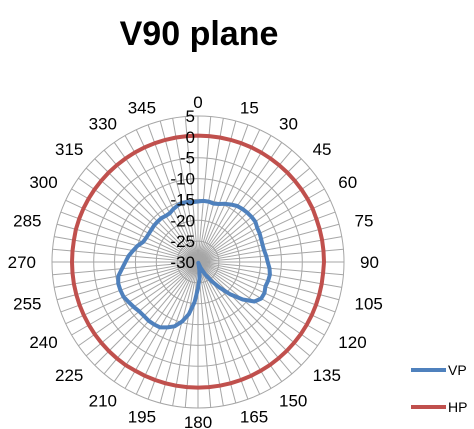 The height and width of the screenshot is (429, 474). What do you see at coordinates (43, 182) in the screenshot?
I see `angle-tick-label: 300` at bounding box center [43, 182].